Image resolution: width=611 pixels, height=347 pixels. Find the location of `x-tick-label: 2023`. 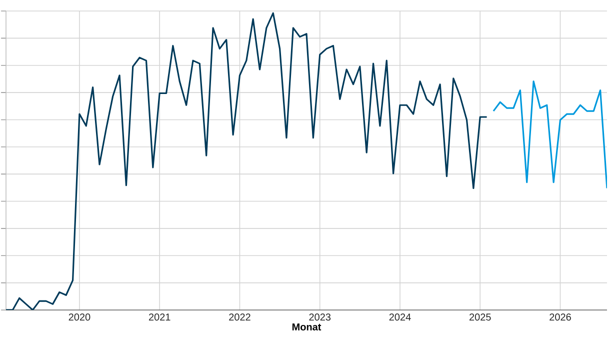

x-tick-label: 2023 is located at coordinates (320, 317).